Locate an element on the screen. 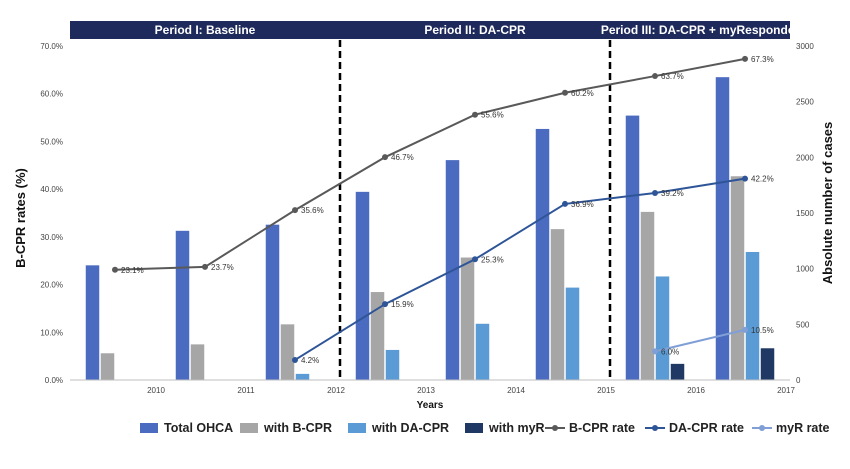 This screenshot has height=469, width=850. x-tick-label: 2017 is located at coordinates (786, 390).